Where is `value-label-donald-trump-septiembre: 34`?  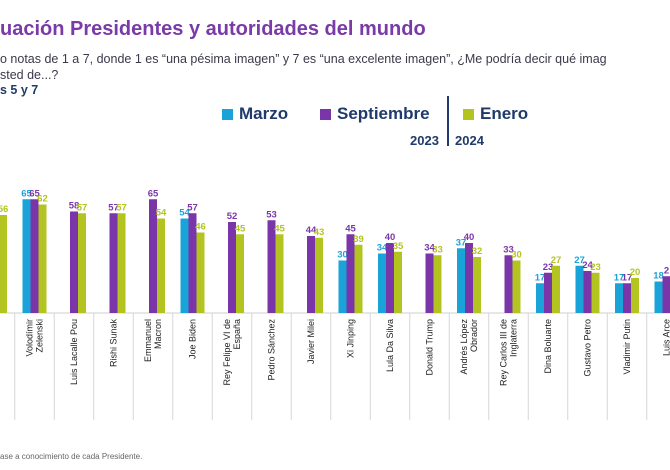
value-label-donald-trump-septiembre: 34 is located at coordinates (429, 248).